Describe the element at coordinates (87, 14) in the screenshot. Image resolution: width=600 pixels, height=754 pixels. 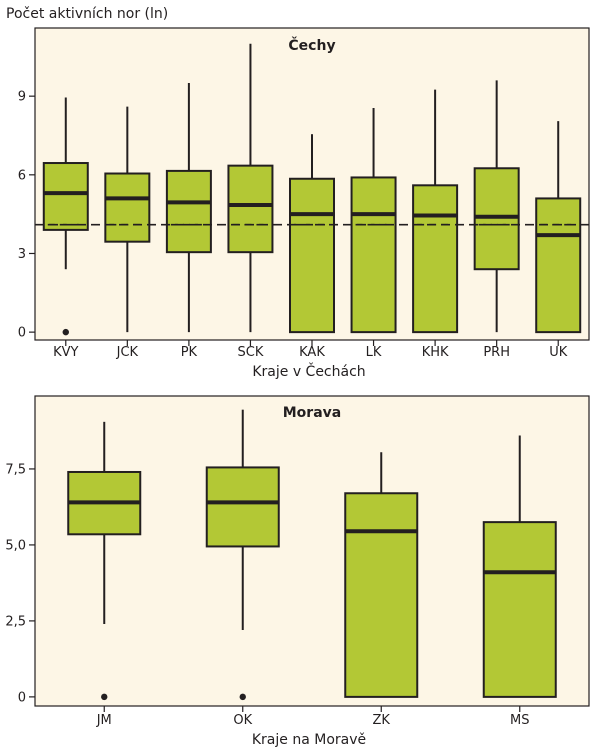
I see `y-axis-title: Počet aktivních nor (ln)` at that location.